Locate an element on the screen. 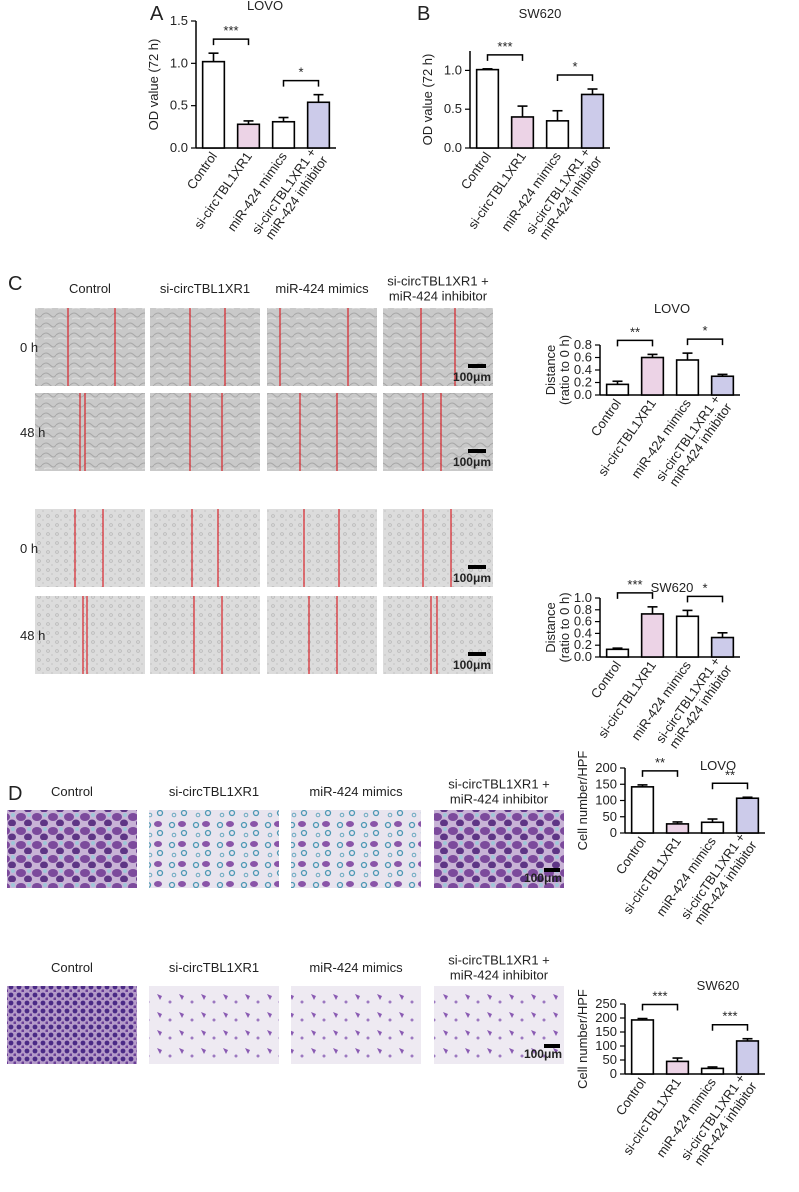  column-header: si-circTBL1XR1 + miR-424 inhibitor is located at coordinates (438, 289).